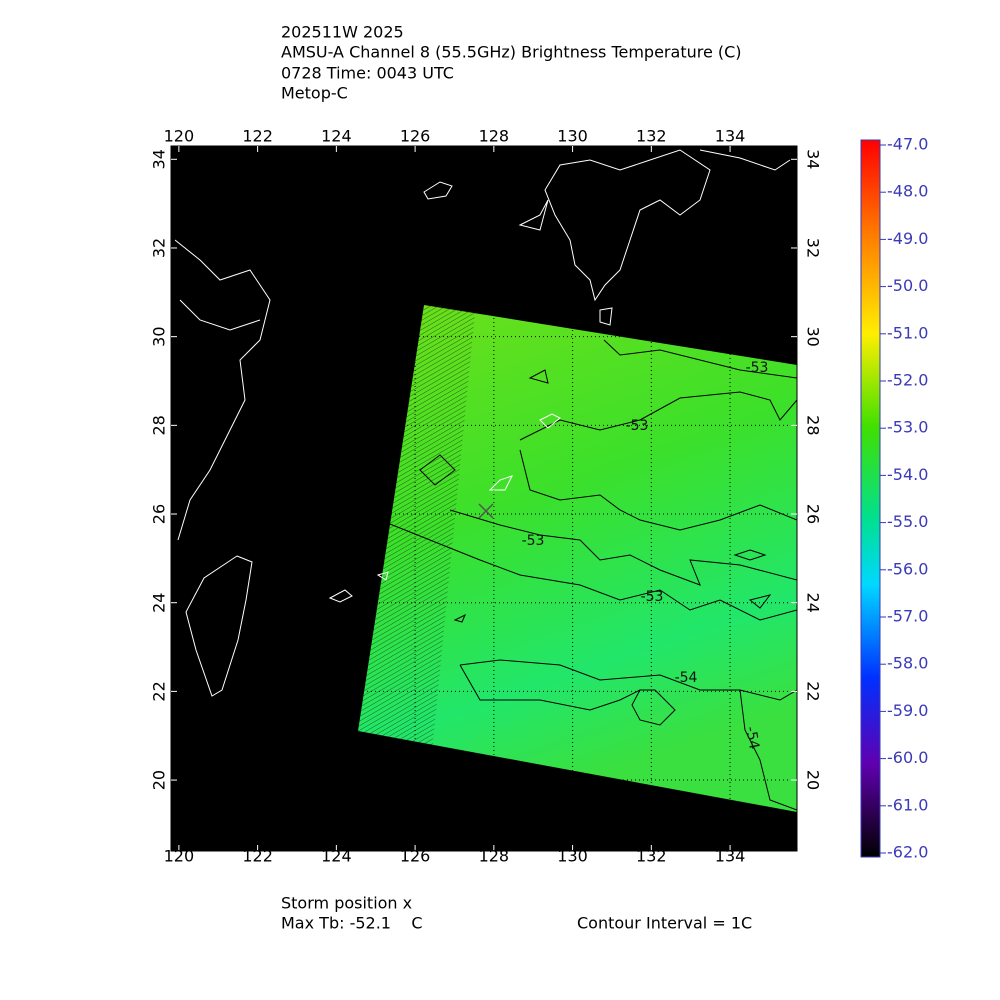  I want to click on colorbar-scale, so click(870, 498).